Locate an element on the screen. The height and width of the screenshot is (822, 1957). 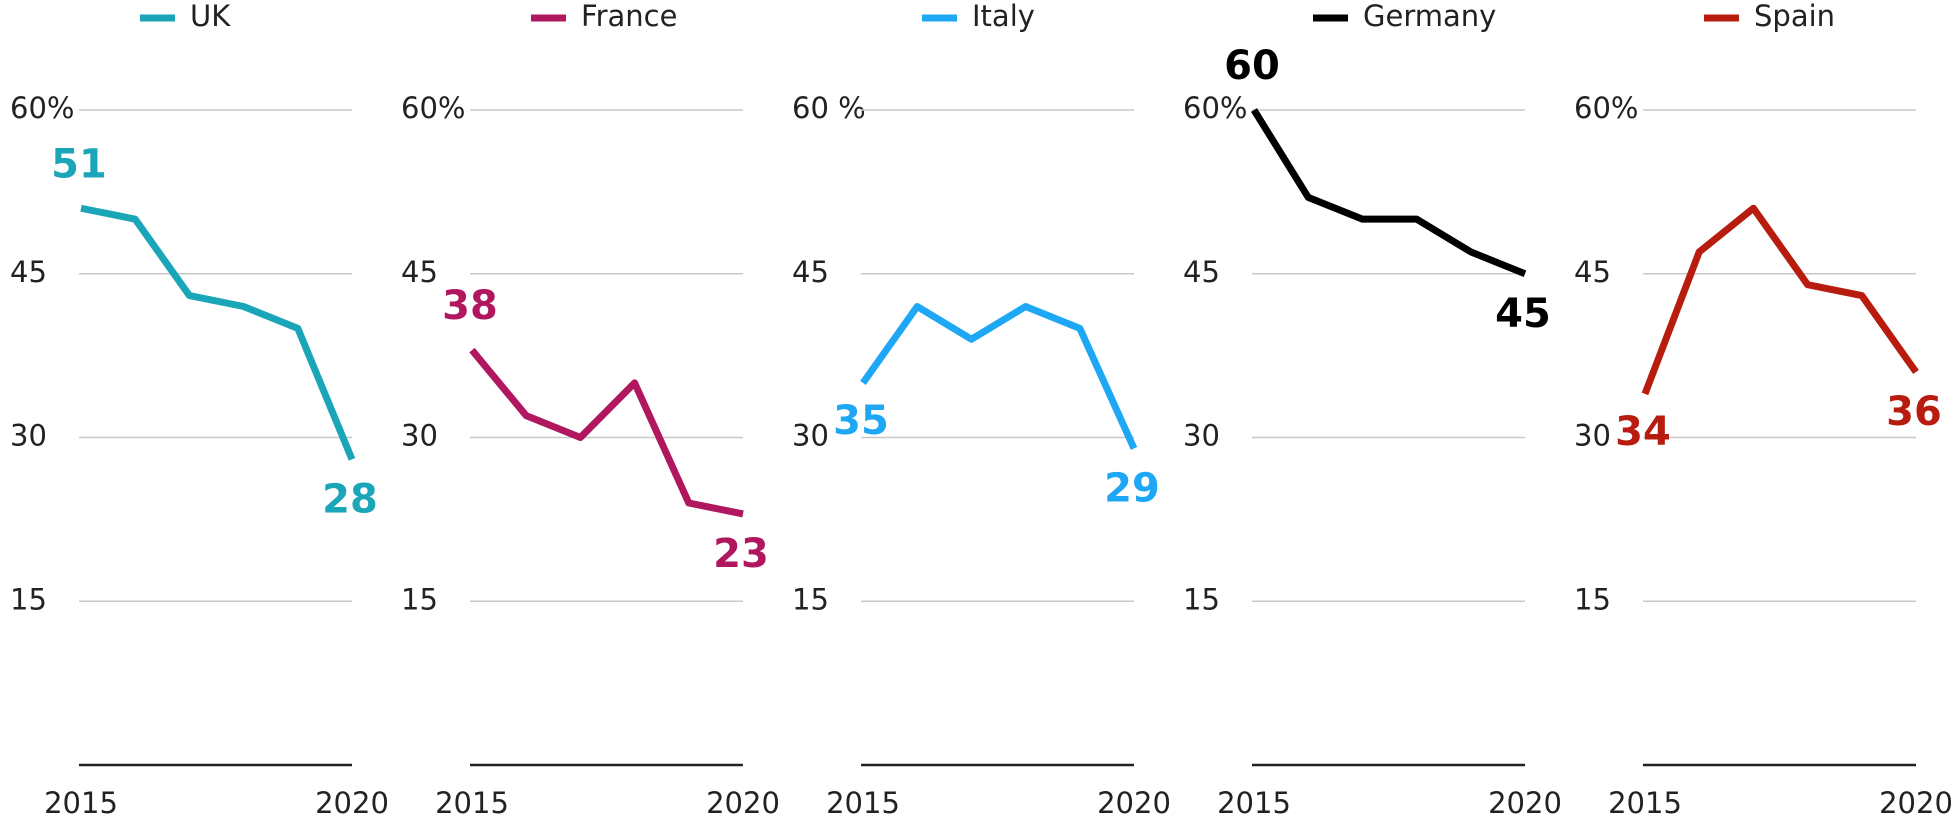
legend-label: Spain is located at coordinates (1794, 16).